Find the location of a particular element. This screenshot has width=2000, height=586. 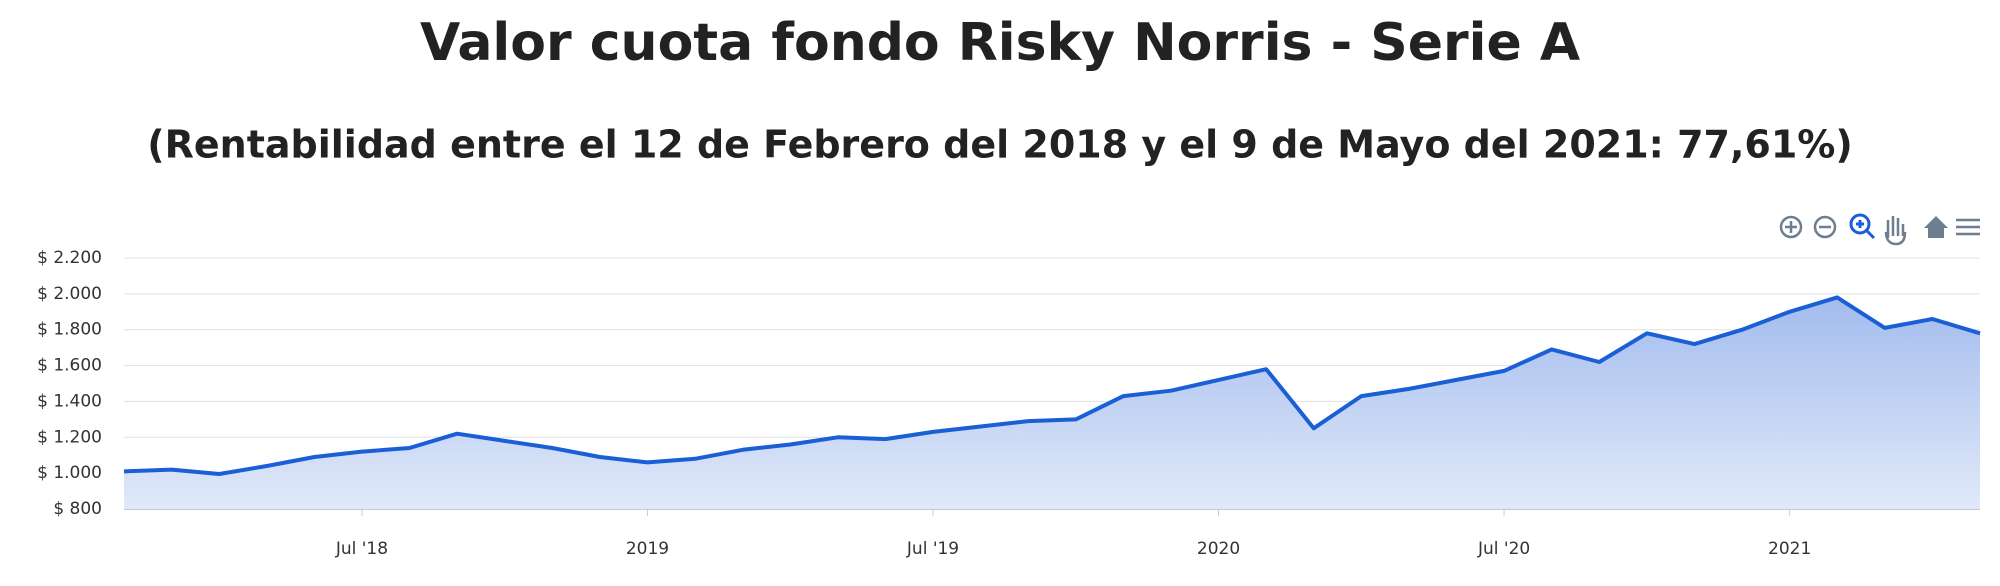

zoom-out-button is located at coordinates (1825, 227).